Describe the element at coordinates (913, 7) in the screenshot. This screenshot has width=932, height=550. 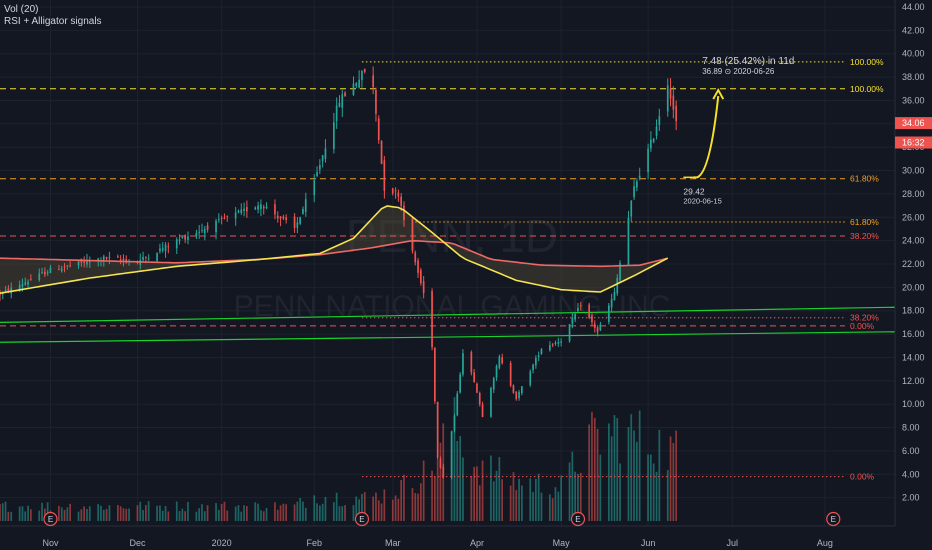
I see `y-tick-label: 44.00` at that location.